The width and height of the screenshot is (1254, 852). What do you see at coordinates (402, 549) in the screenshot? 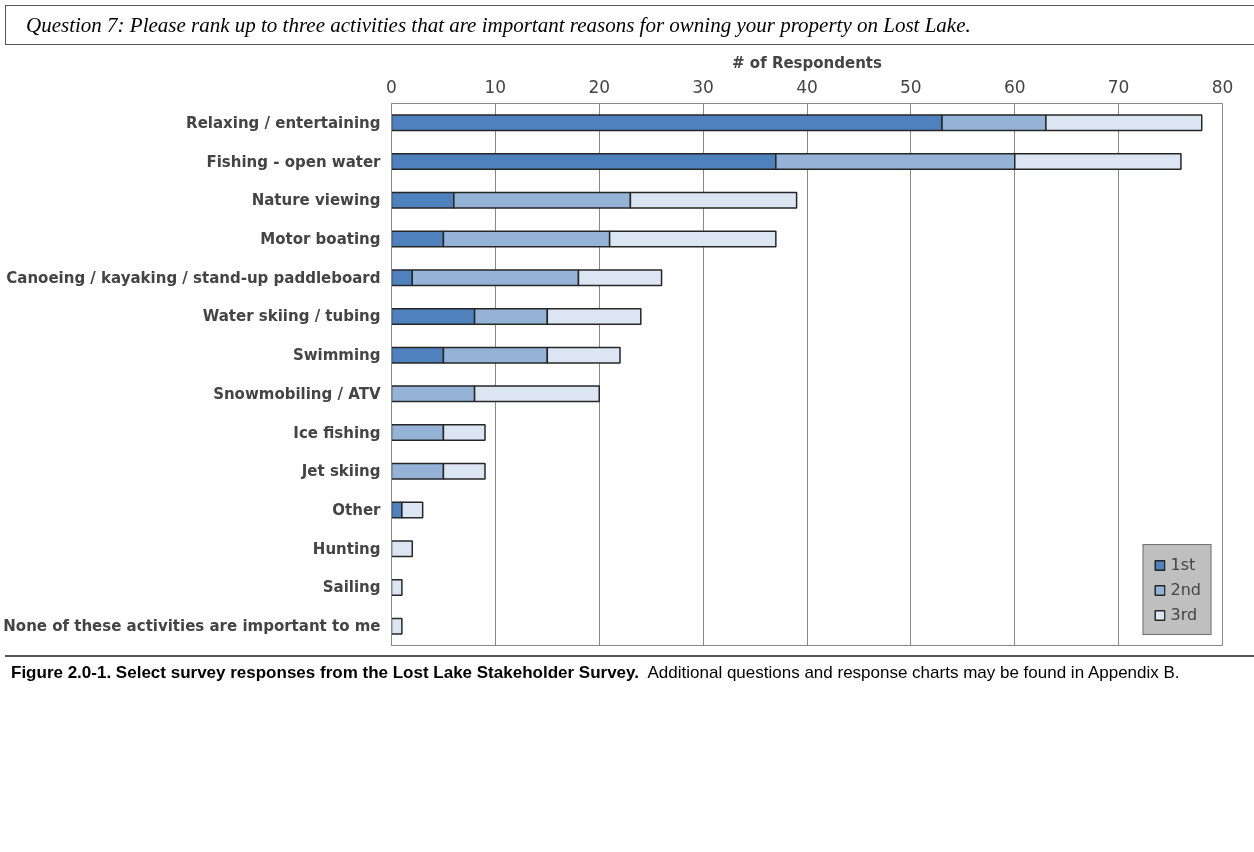
I see `bar` at bounding box center [402, 549].